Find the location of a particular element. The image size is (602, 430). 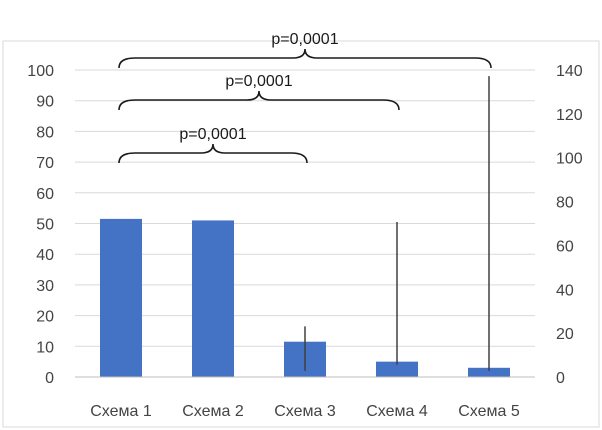

y-tick-label: 10 is located at coordinates (45, 347).